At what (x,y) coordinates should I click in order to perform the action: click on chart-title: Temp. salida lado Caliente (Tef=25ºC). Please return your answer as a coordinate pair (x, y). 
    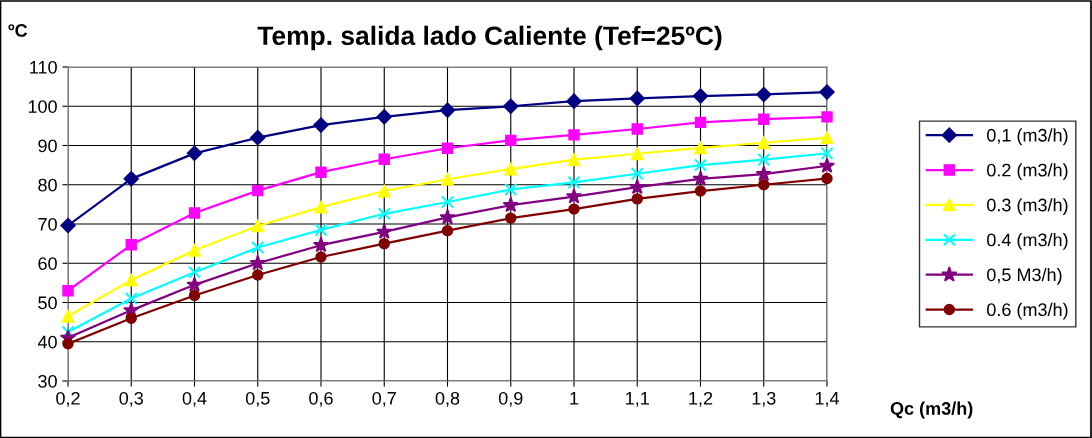
    Looking at the image, I should click on (489, 38).